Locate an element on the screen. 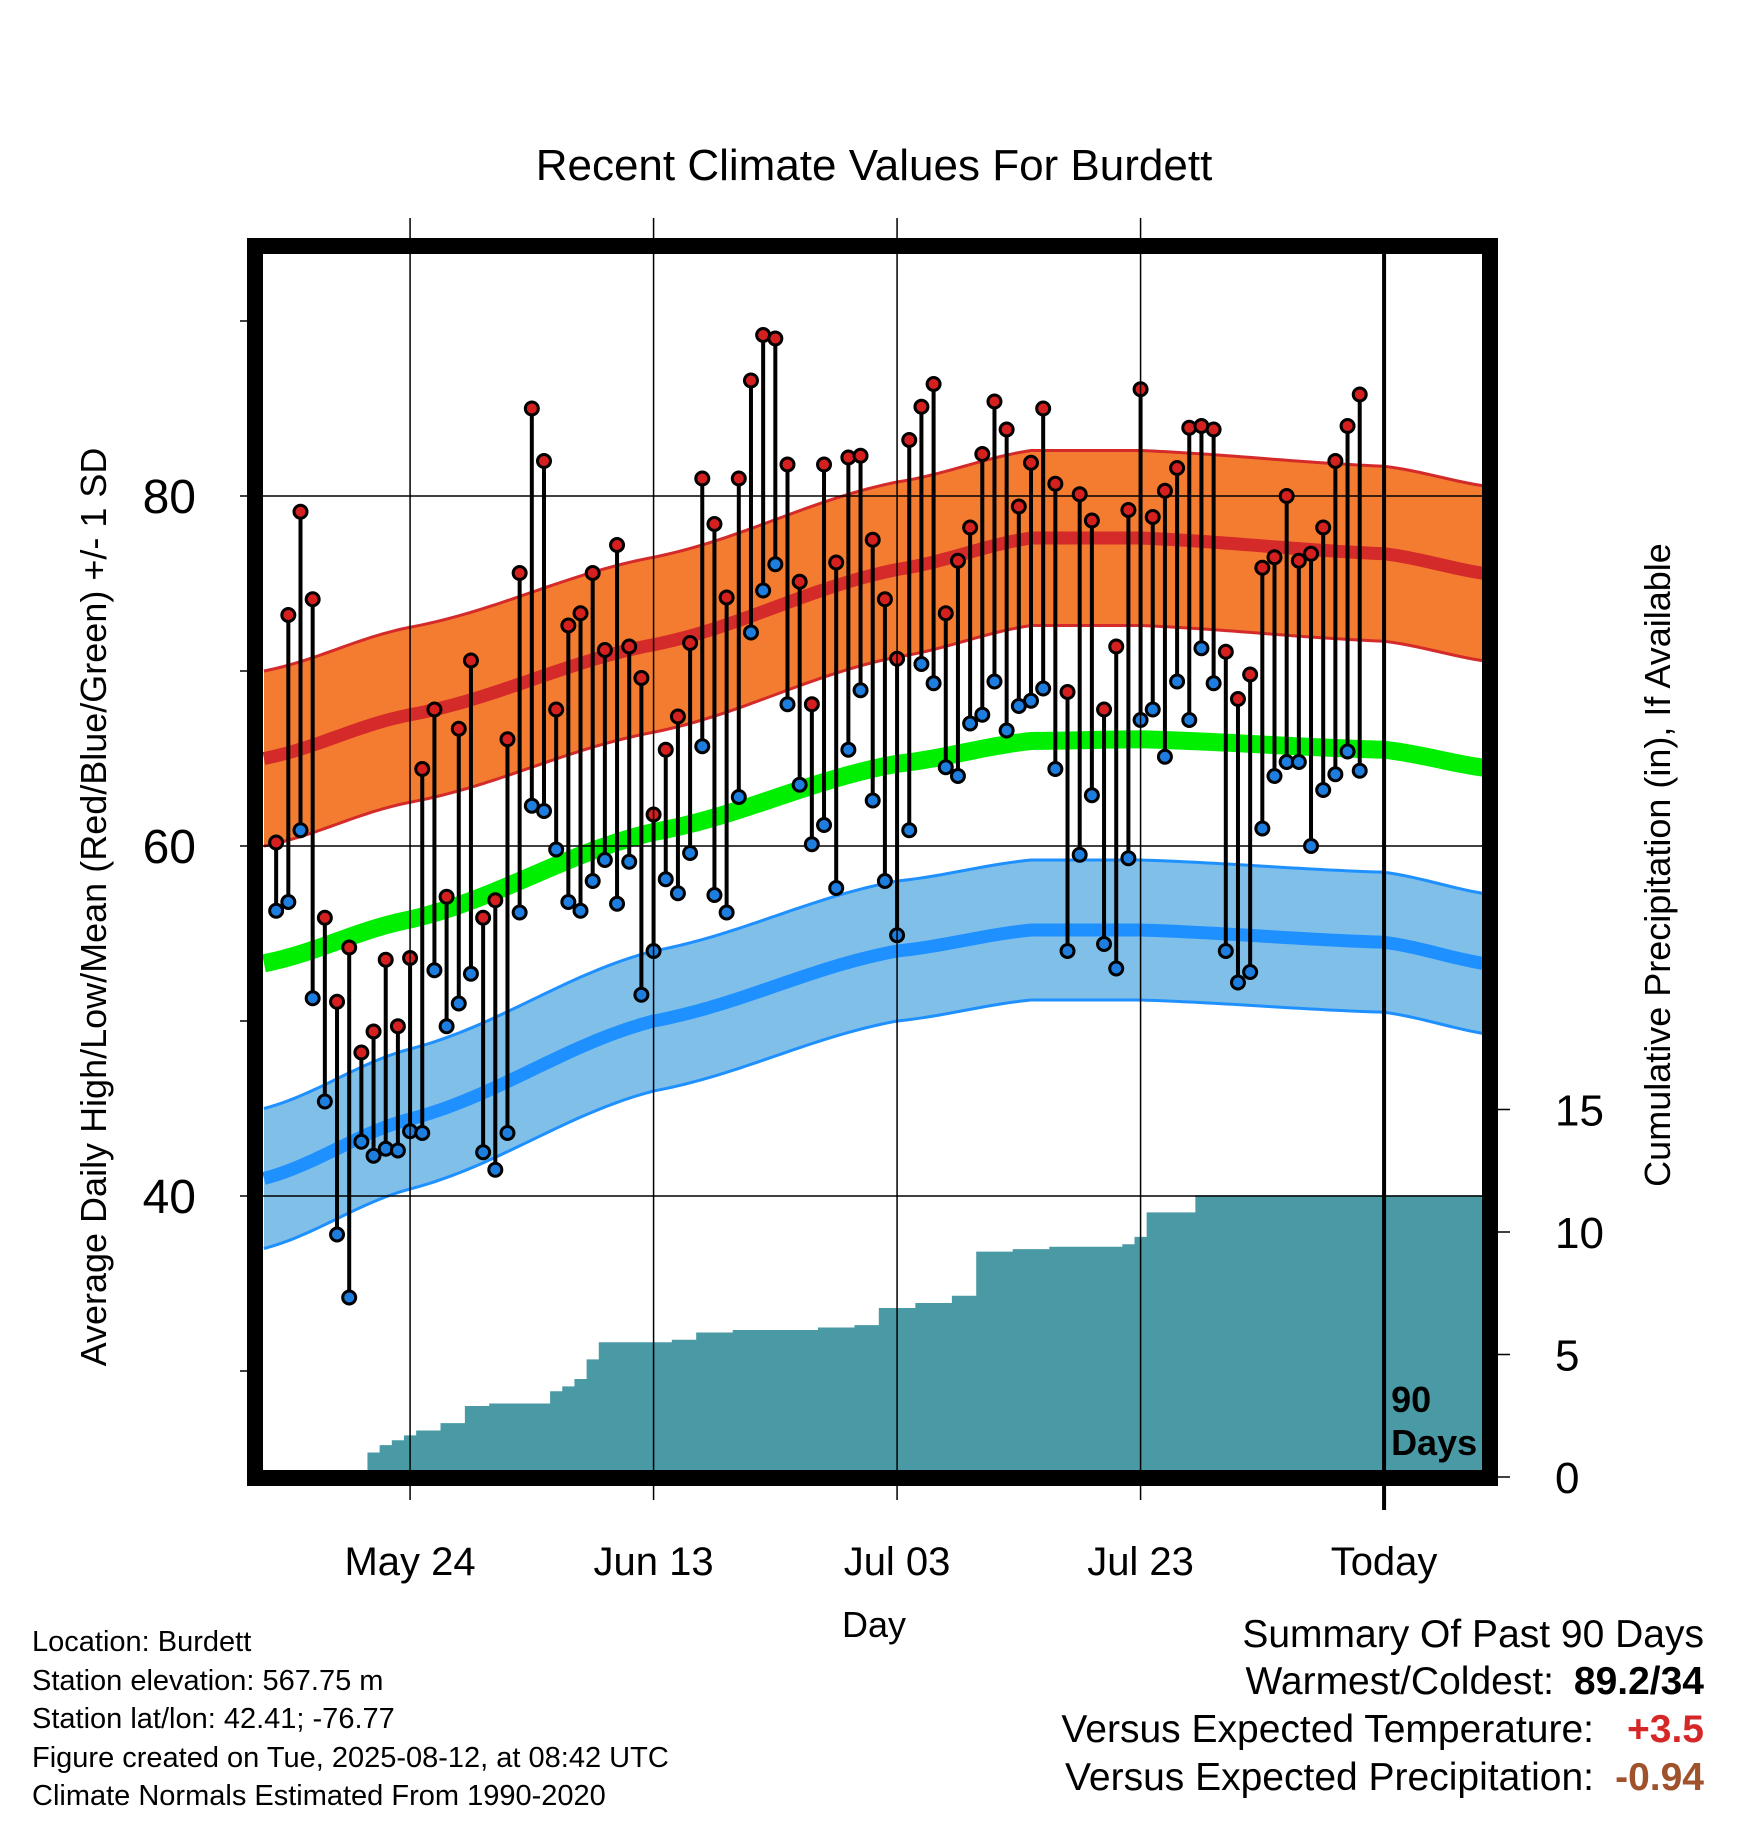 The width and height of the screenshot is (1748, 1828). summary-title: Summary Of Past 90 Days is located at coordinates (1473, 1634).